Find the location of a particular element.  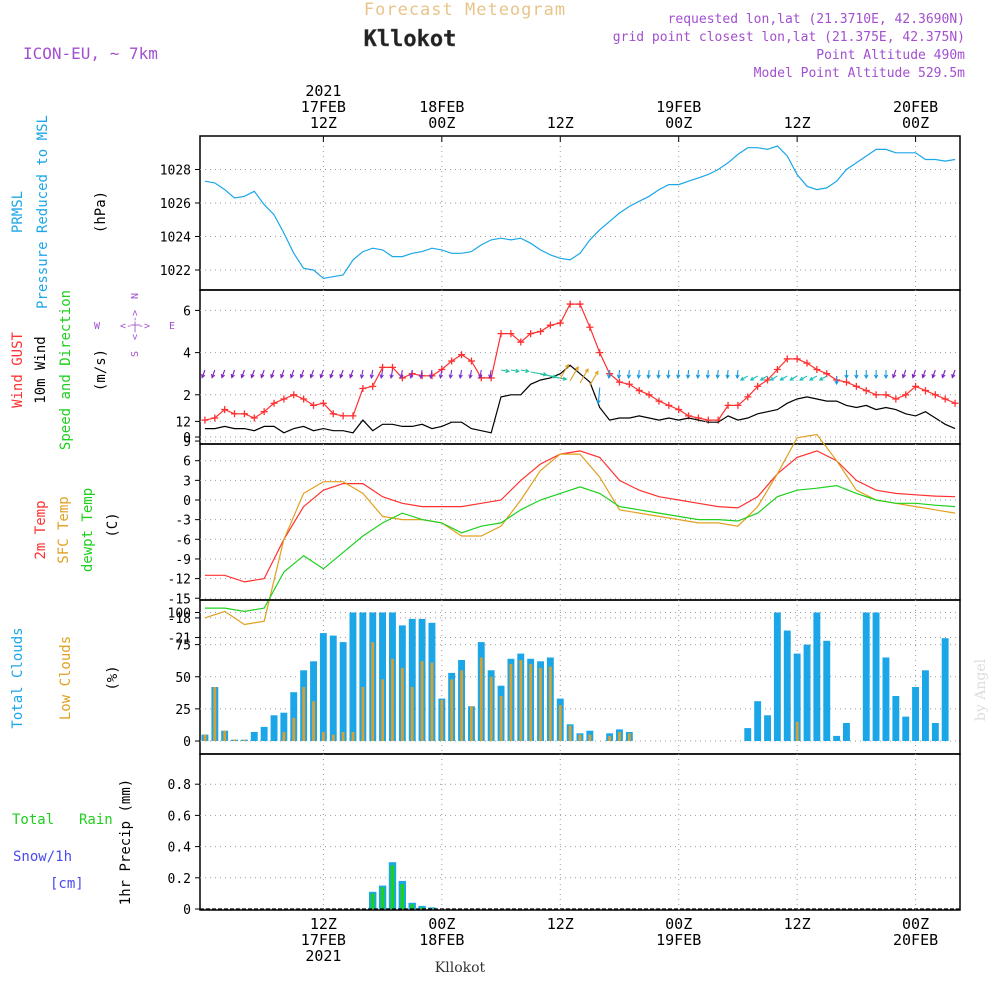

pressure-unit: (hPa) is located at coordinates (101, 212).